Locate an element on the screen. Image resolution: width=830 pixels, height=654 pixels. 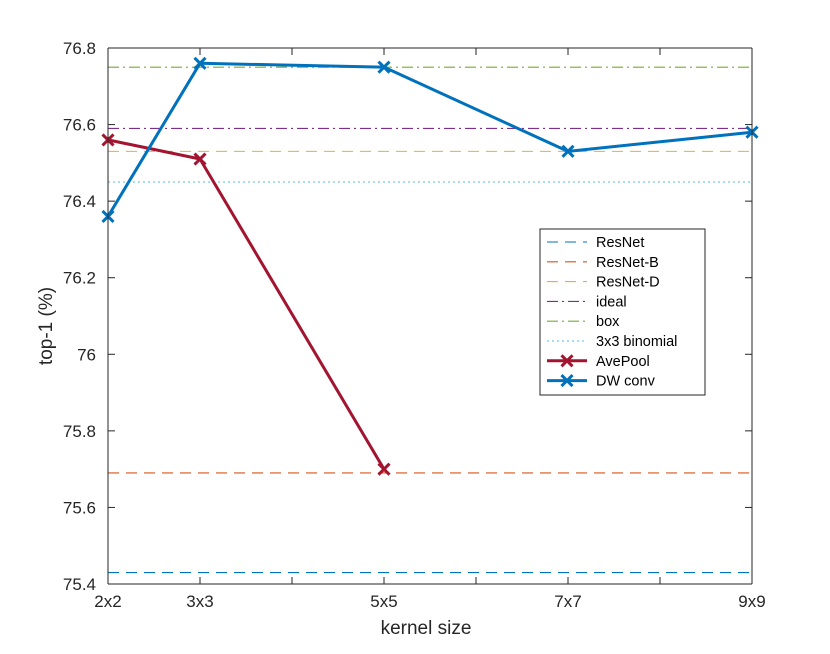
legend-label-resnet-d: ResNet-D is located at coordinates (628, 283).